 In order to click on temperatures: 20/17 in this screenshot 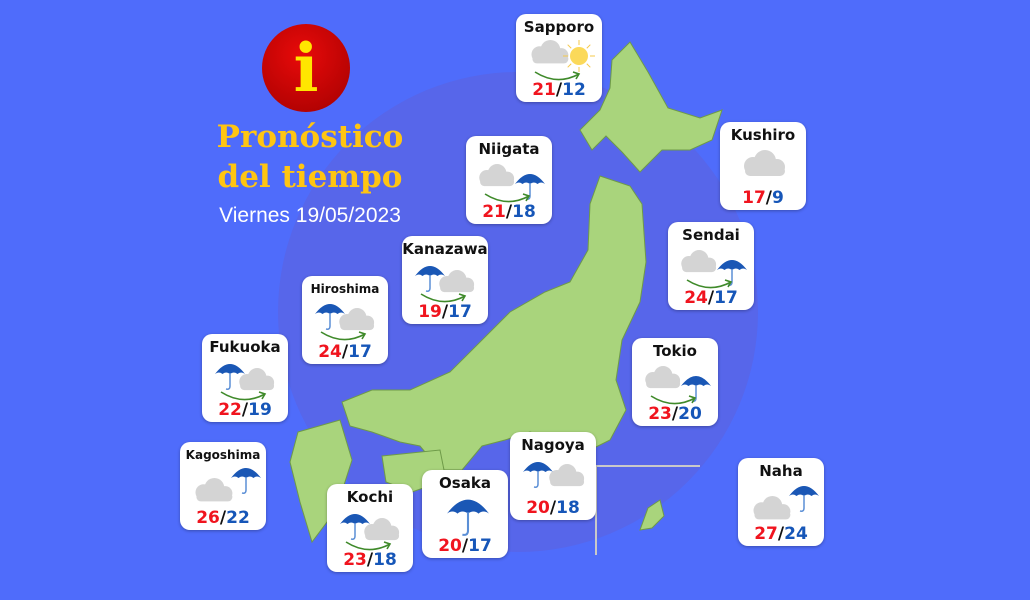, I will do `click(465, 546)`.